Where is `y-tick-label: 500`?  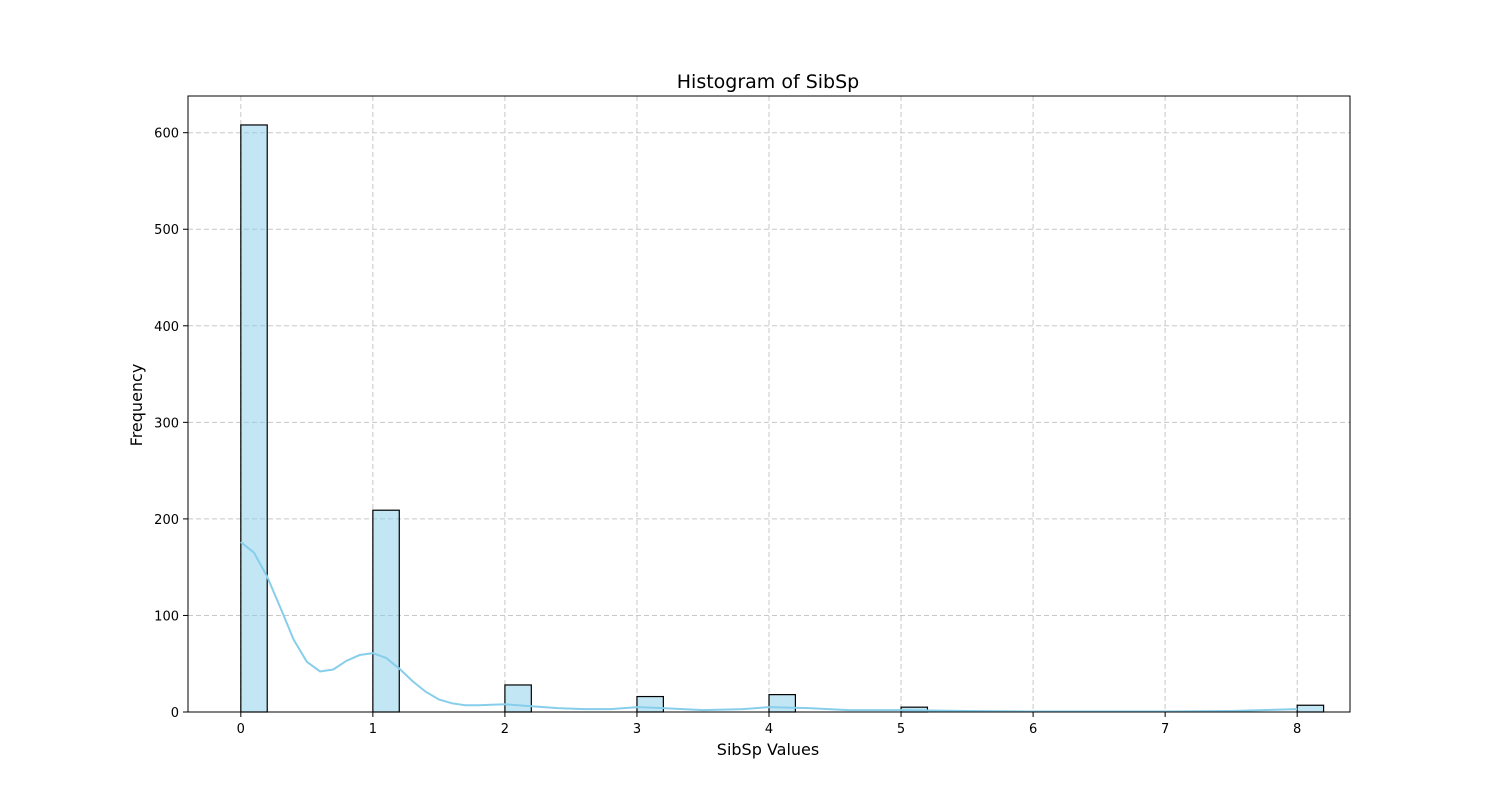
y-tick-label: 500 is located at coordinates (166, 230).